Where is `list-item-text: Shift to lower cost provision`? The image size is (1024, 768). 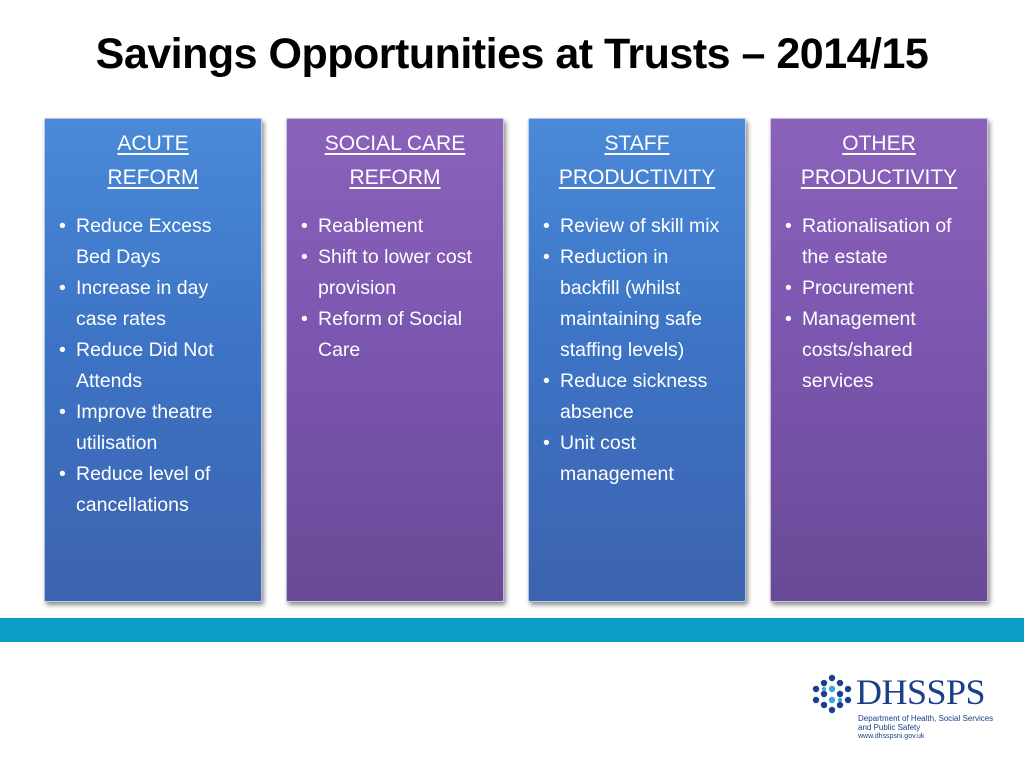
list-item-text: Shift to lower cost provision is located at coordinates (395, 272).